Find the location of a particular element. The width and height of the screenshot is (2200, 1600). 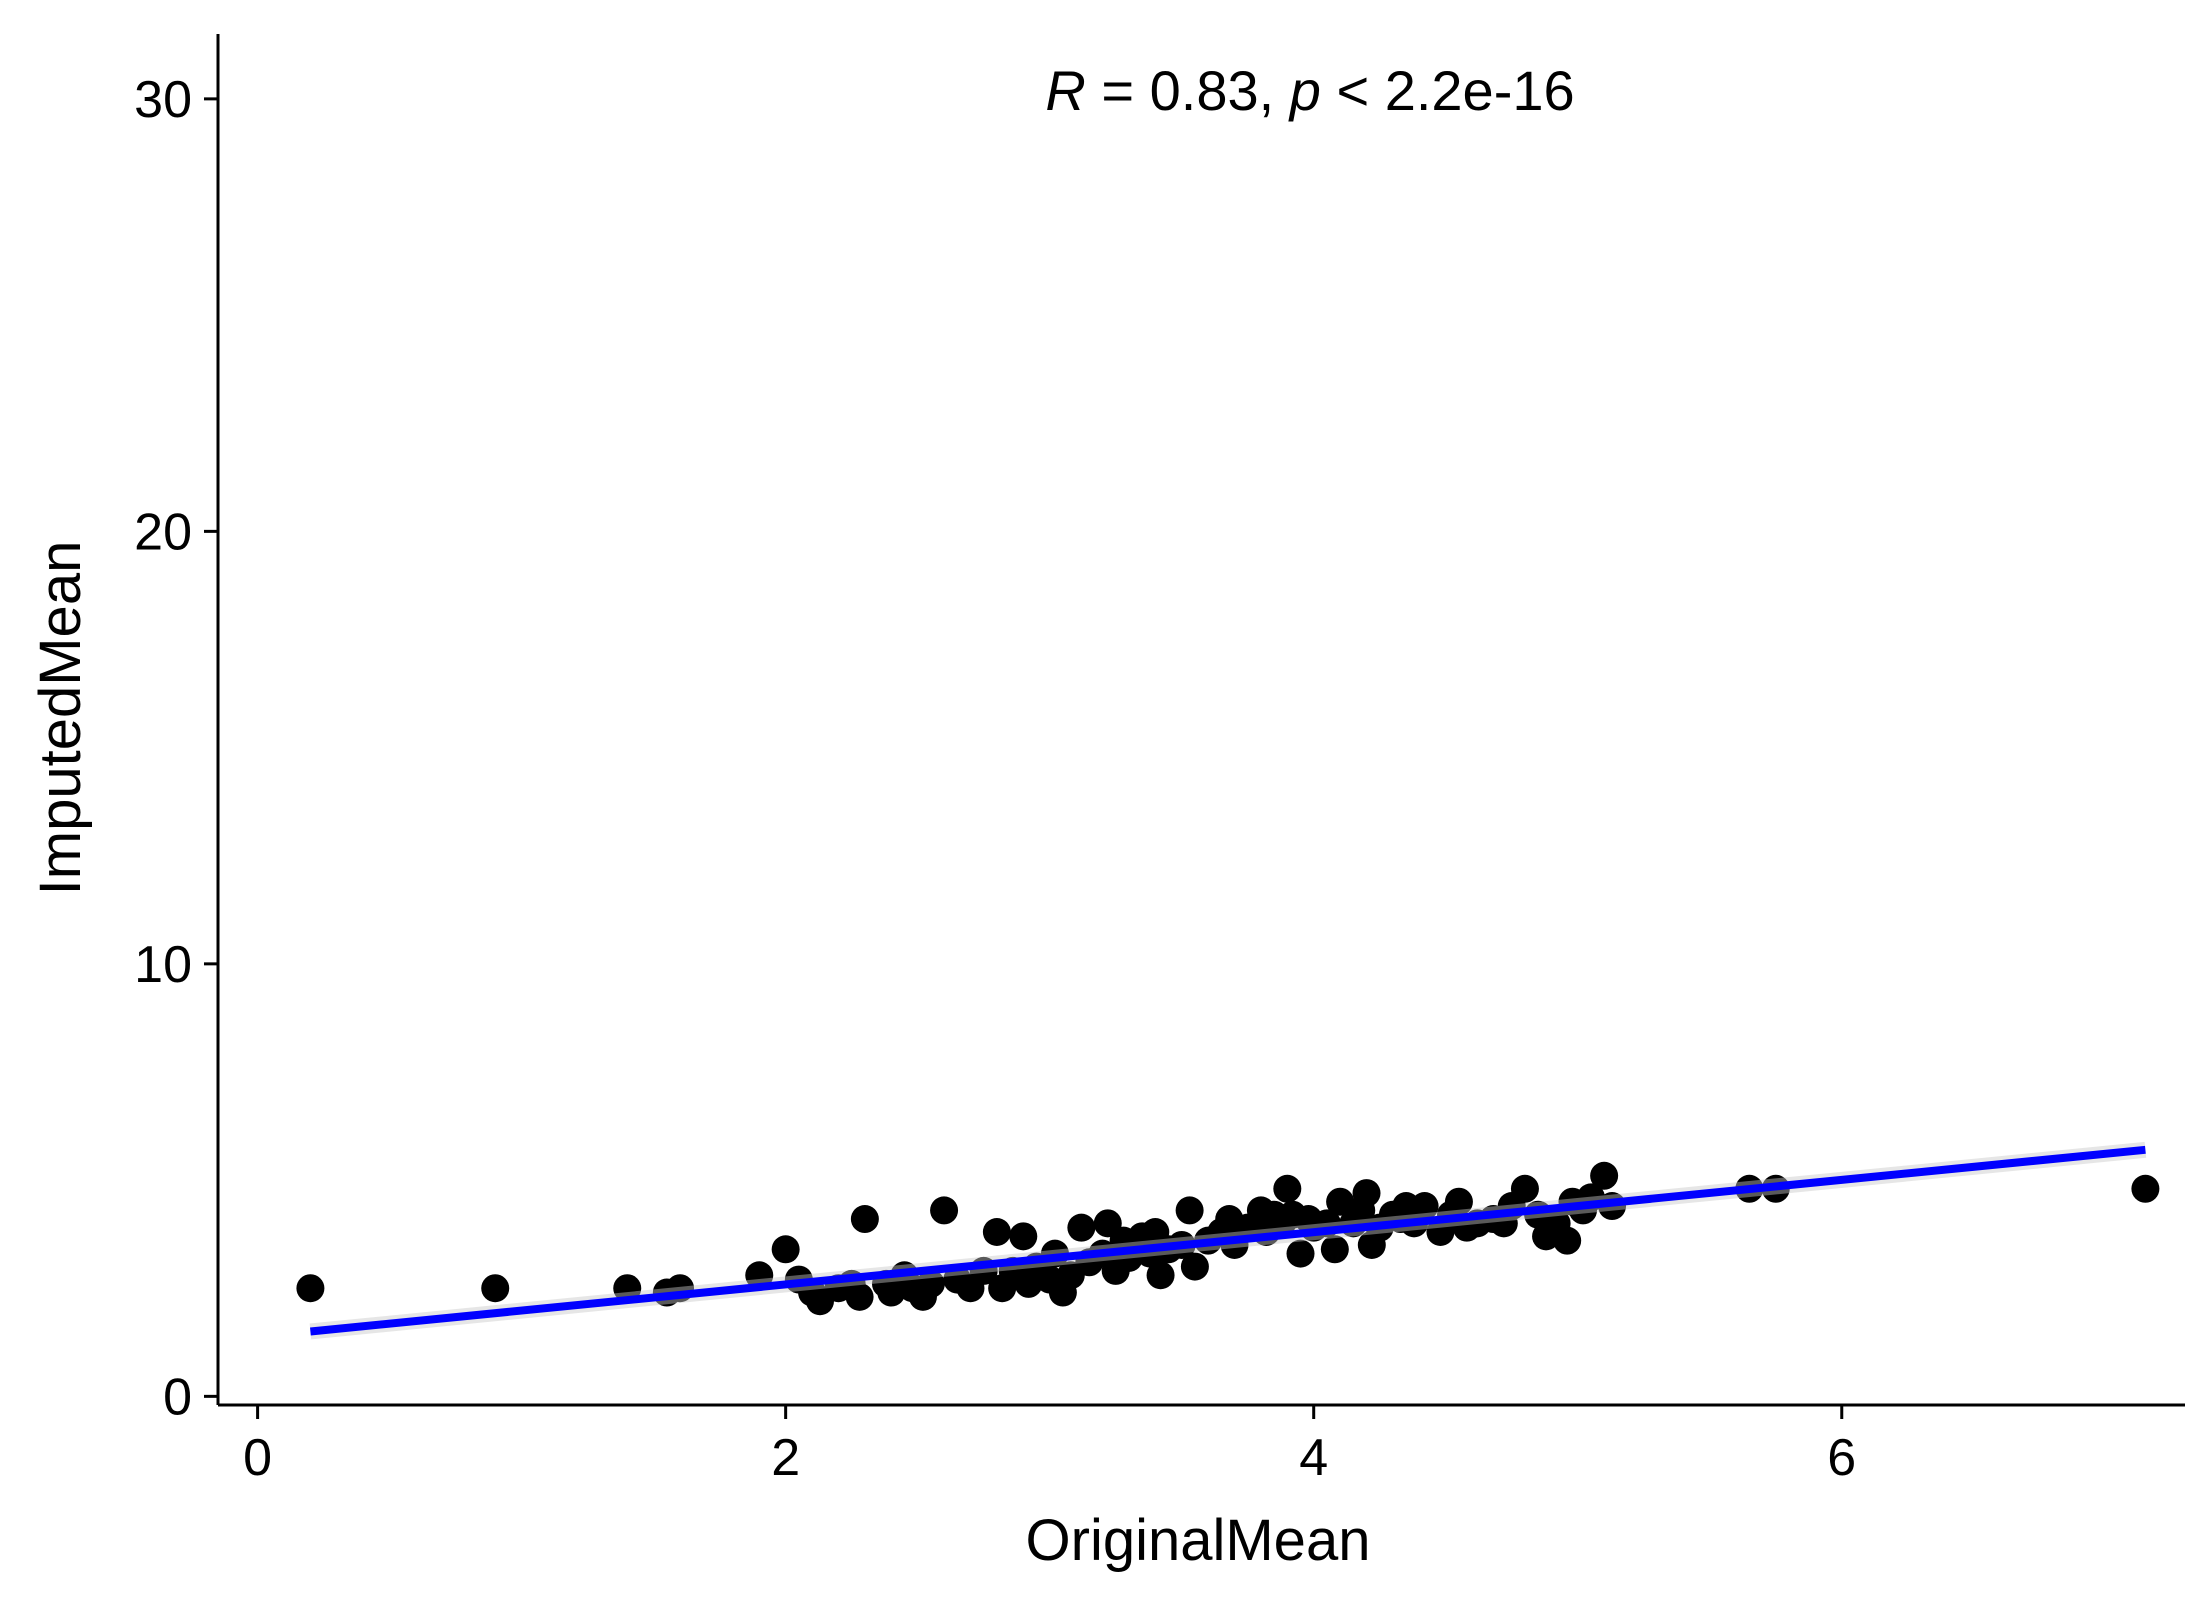

correlation-annotation: R = 0.83, p < 2.2e-16 is located at coordinates (1309, 90).